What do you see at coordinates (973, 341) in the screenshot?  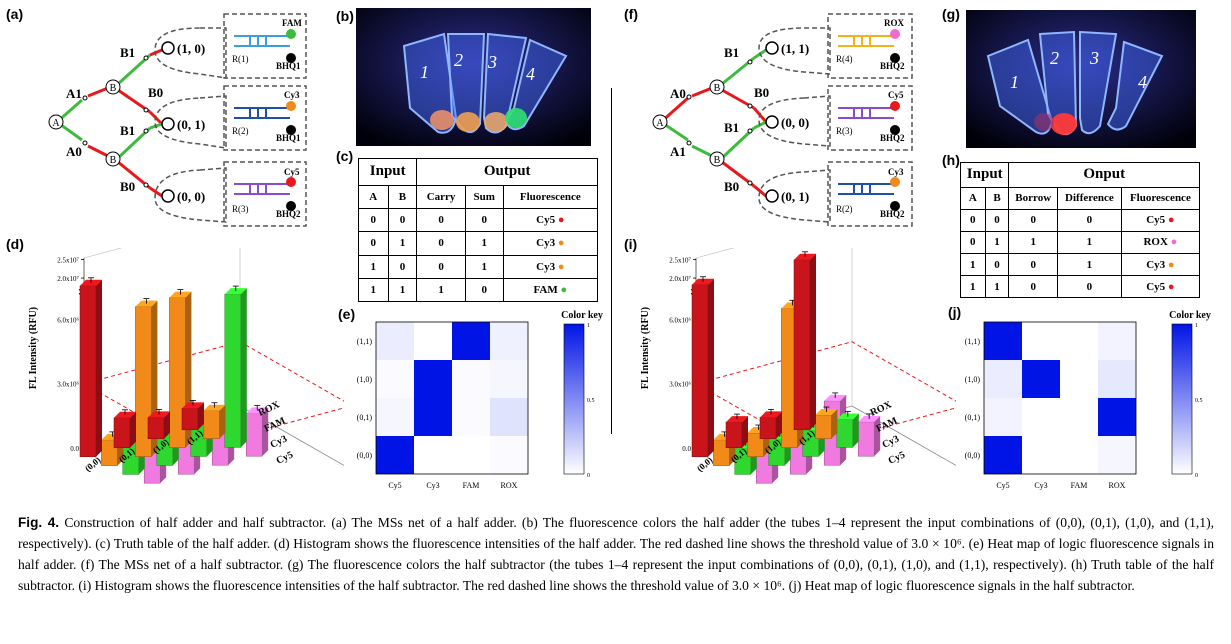 I see `heat-row-label: (1,1)` at bounding box center [973, 341].